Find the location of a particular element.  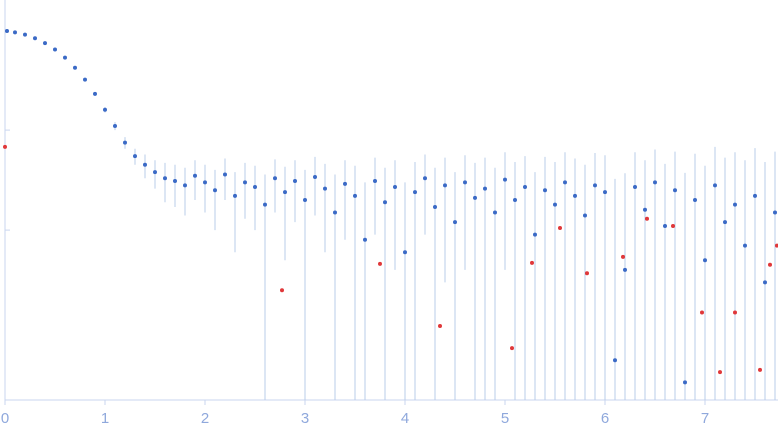

x-tick-label: 6 is located at coordinates (605, 418).